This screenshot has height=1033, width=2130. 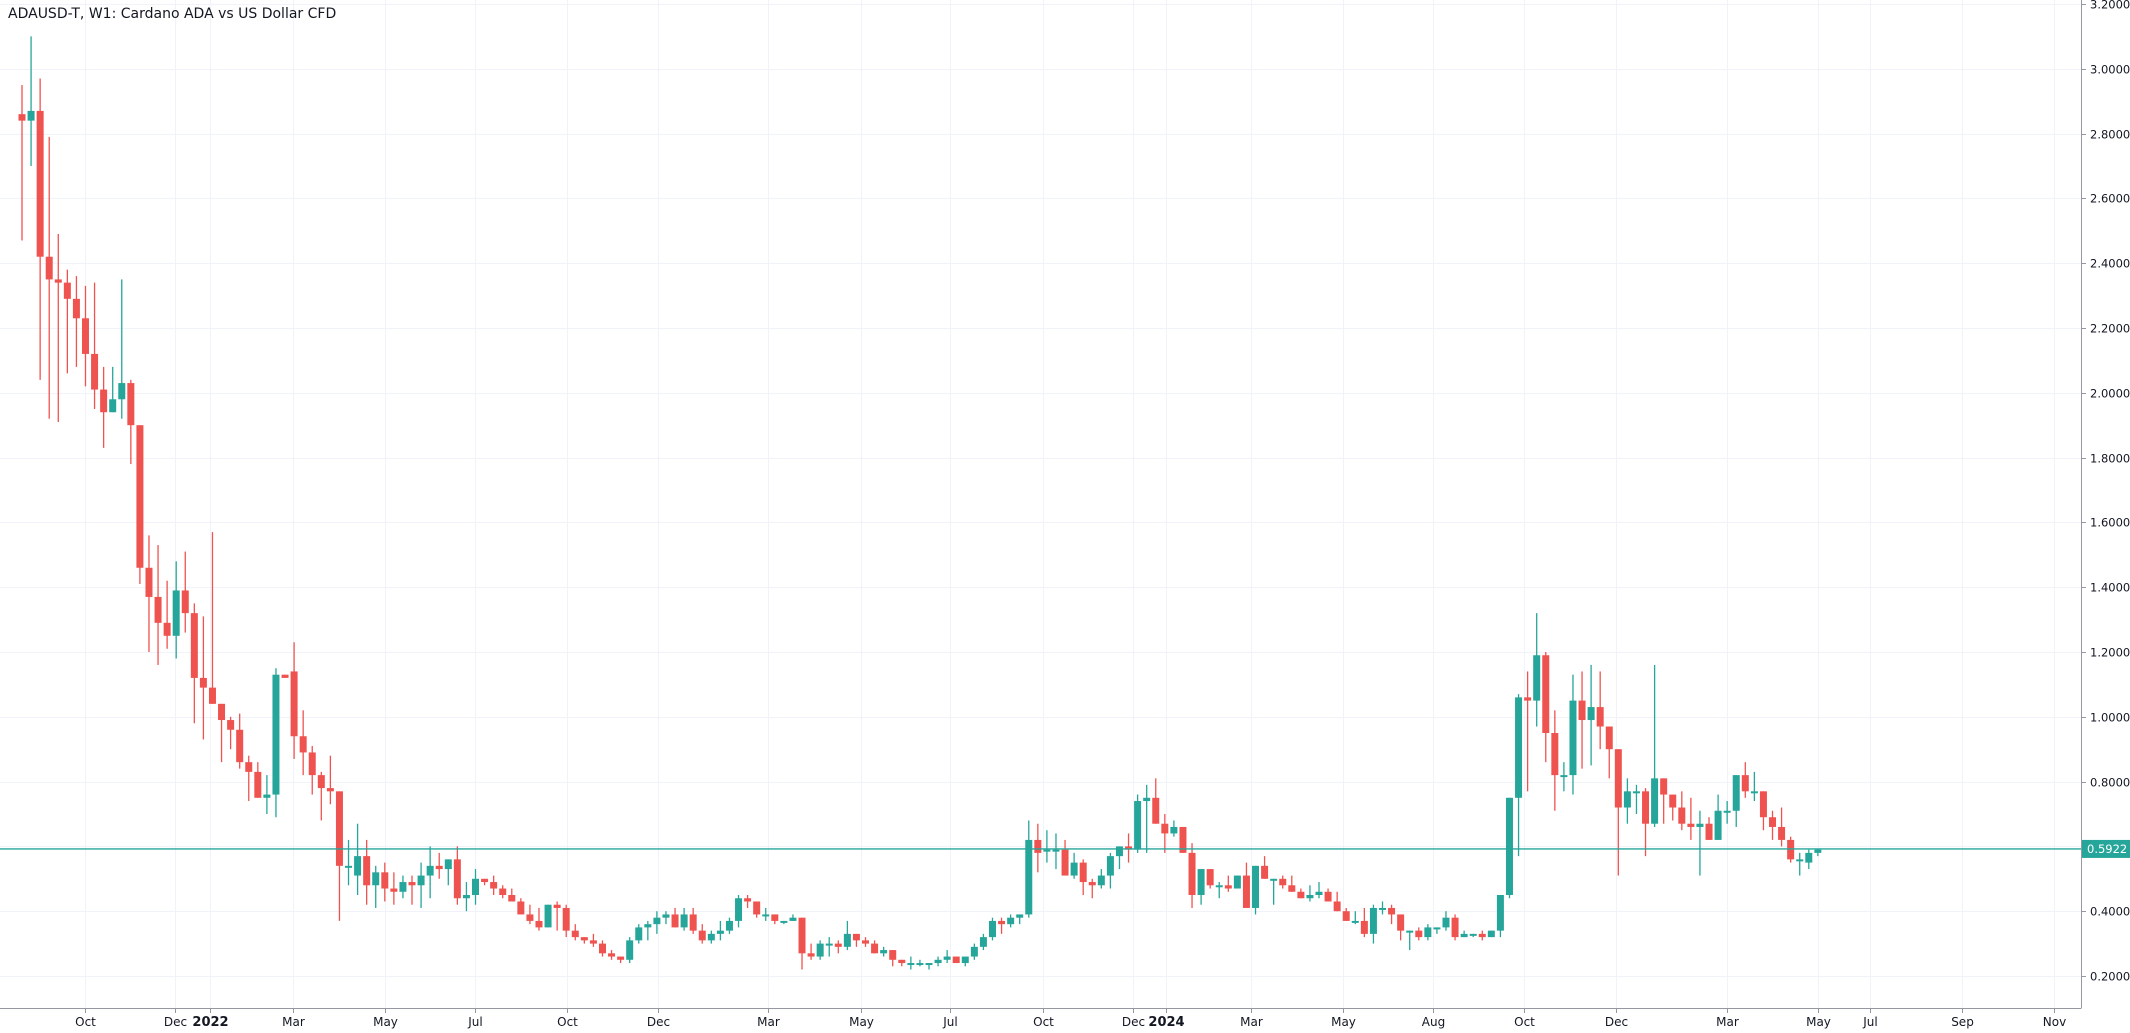 I want to click on y-tick-label: 0.4000, so click(x=2110, y=912).